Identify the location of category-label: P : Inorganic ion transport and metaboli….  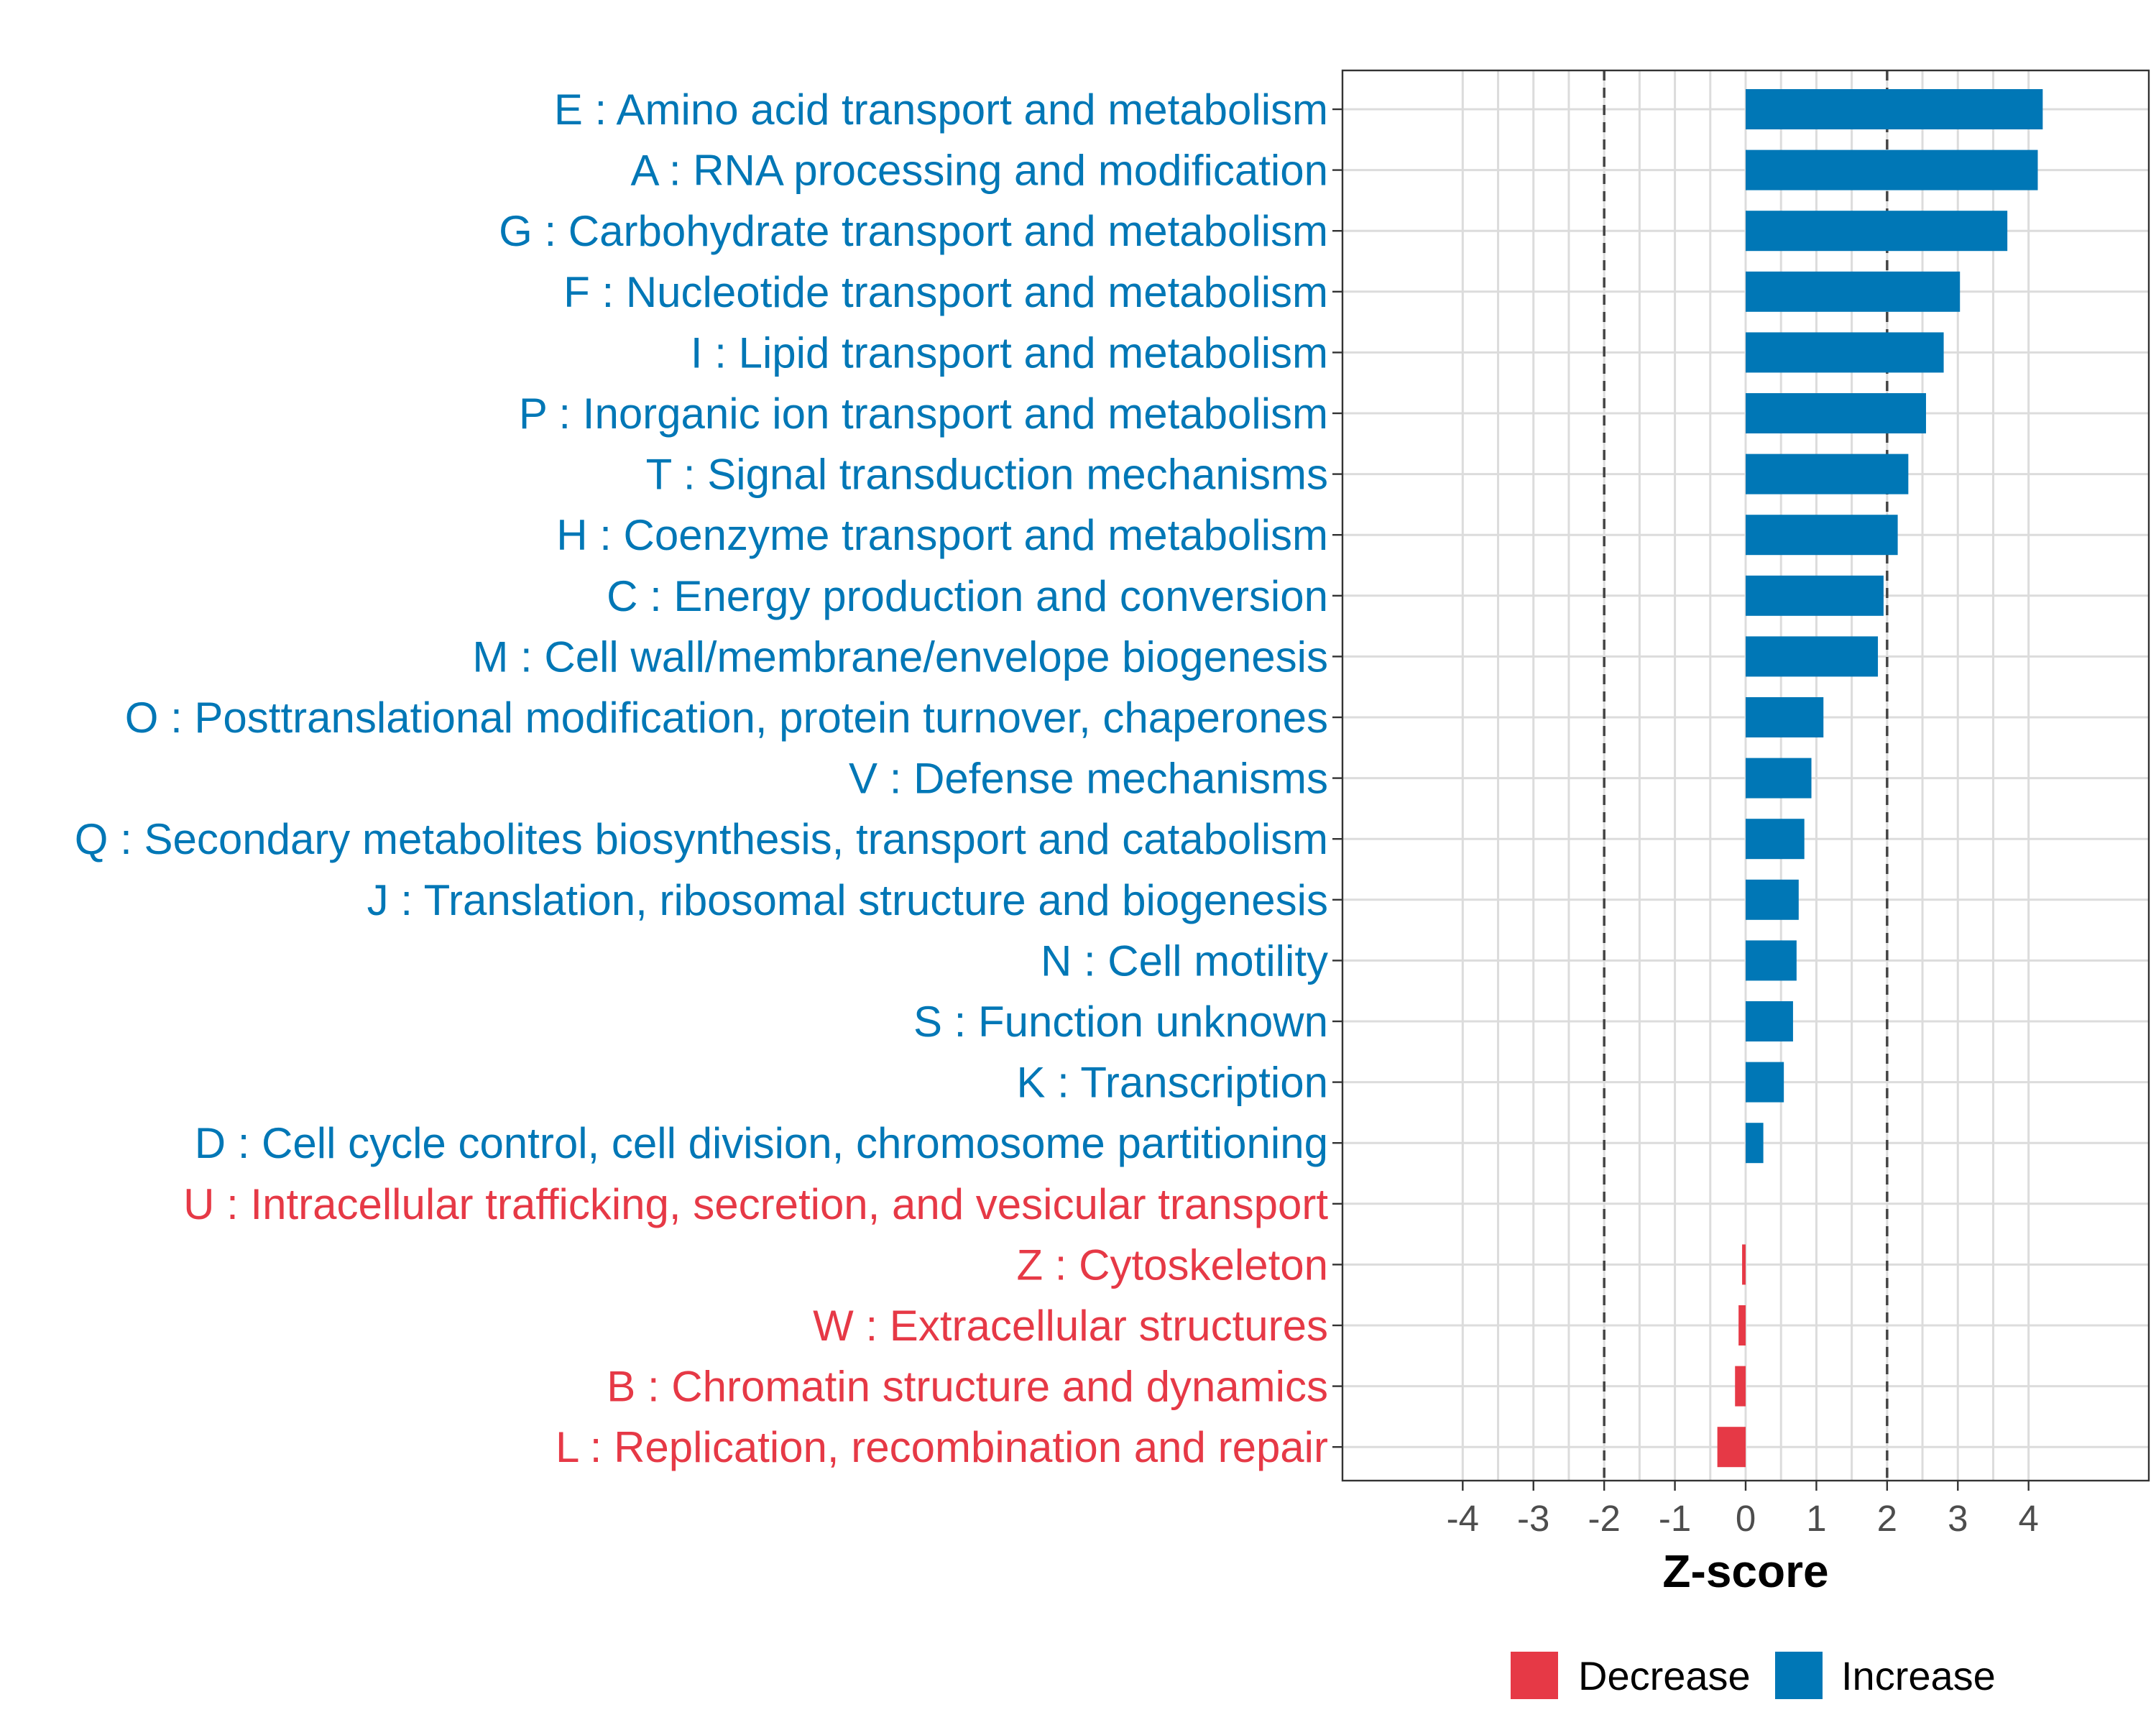
(924, 414).